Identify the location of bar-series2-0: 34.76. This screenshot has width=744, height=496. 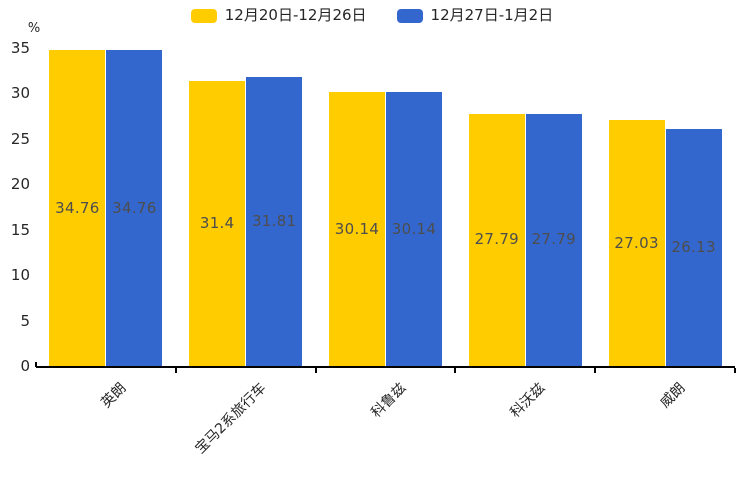
(134, 208).